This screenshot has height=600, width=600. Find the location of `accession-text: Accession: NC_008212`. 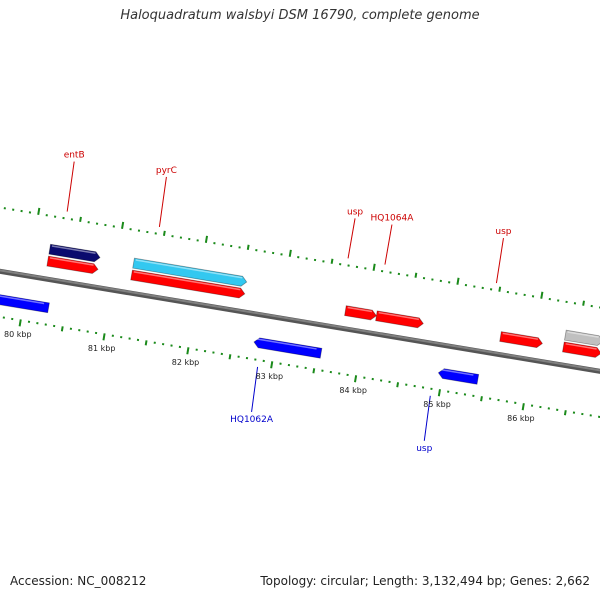

accession-text: Accession: NC_008212 is located at coordinates (78, 581).